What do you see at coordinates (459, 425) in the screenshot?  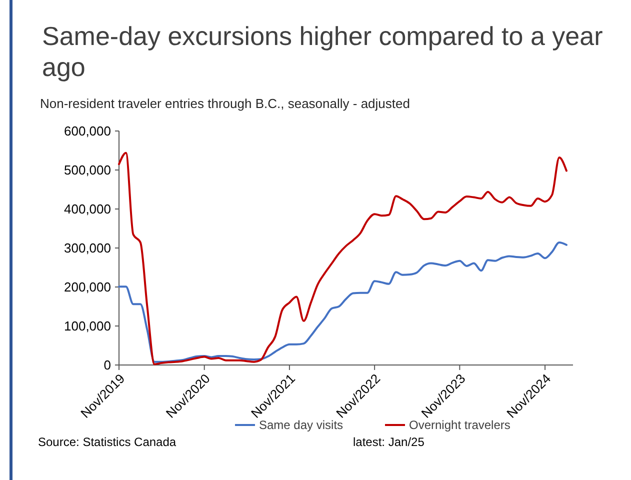 I see `legend-label: Overnight travelers` at bounding box center [459, 425].